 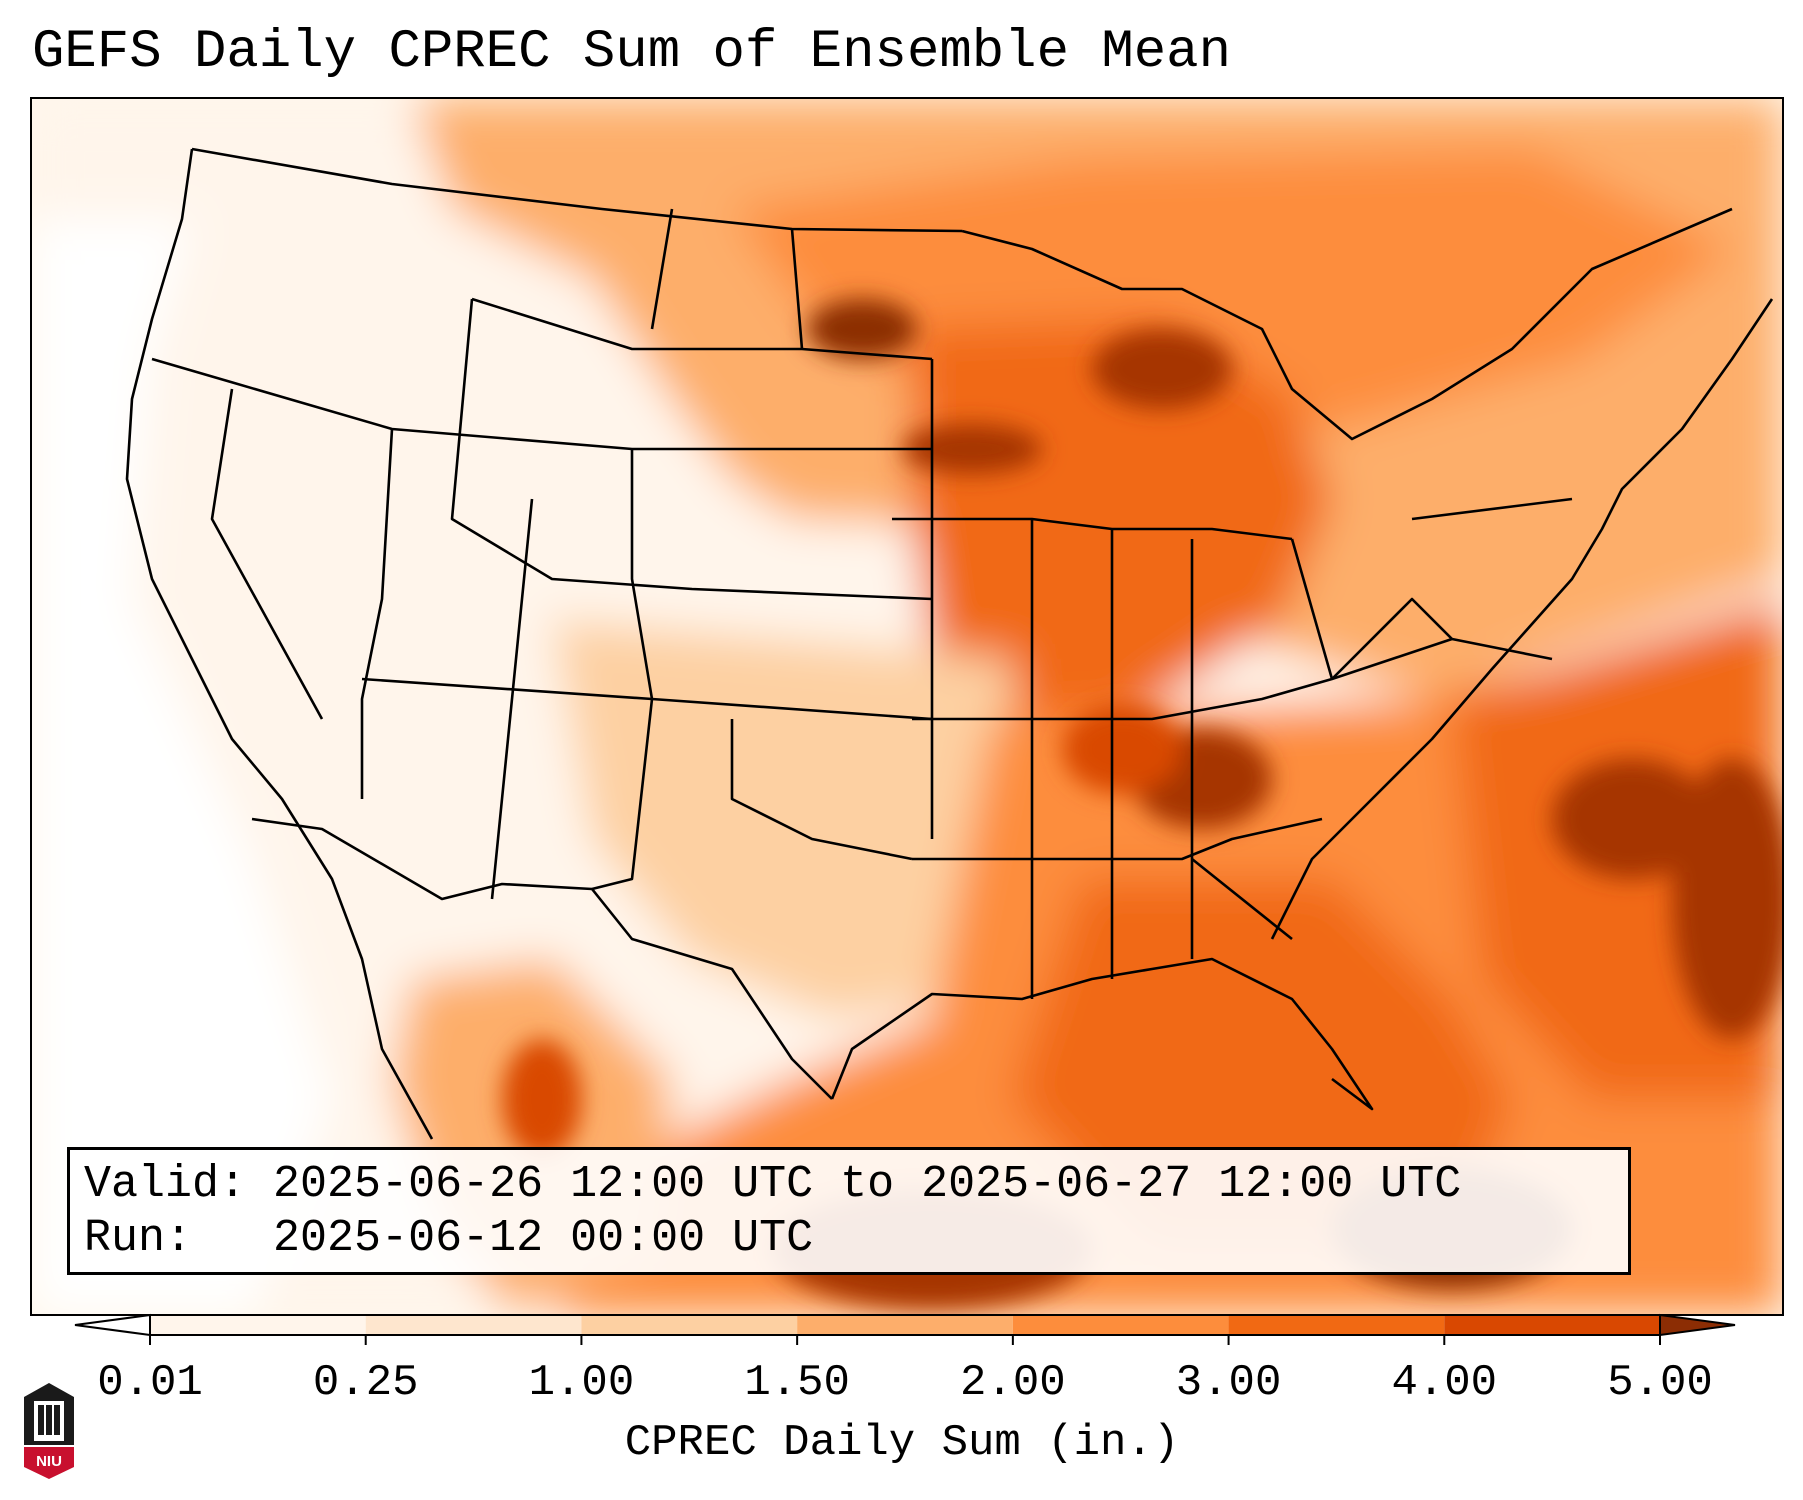 I want to click on valid-label: Valid:, so click(x=165, y=1184).